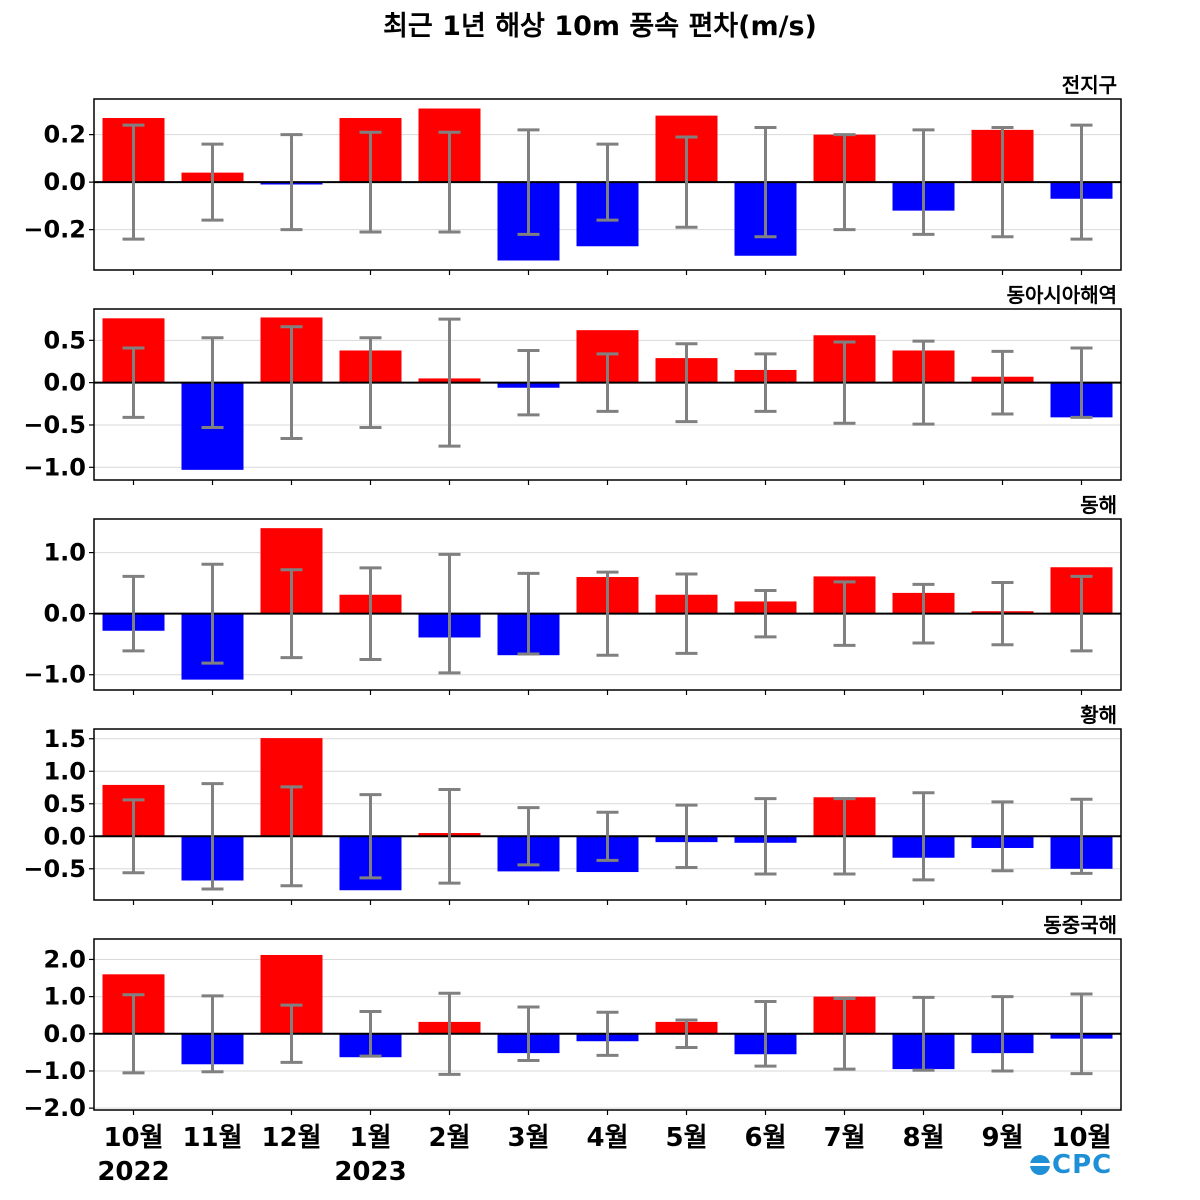 Image resolution: width=1200 pixels, height=1200 pixels. Describe the element at coordinates (1002, 1138) in the screenshot. I see `x-tick-label: 9월` at that location.